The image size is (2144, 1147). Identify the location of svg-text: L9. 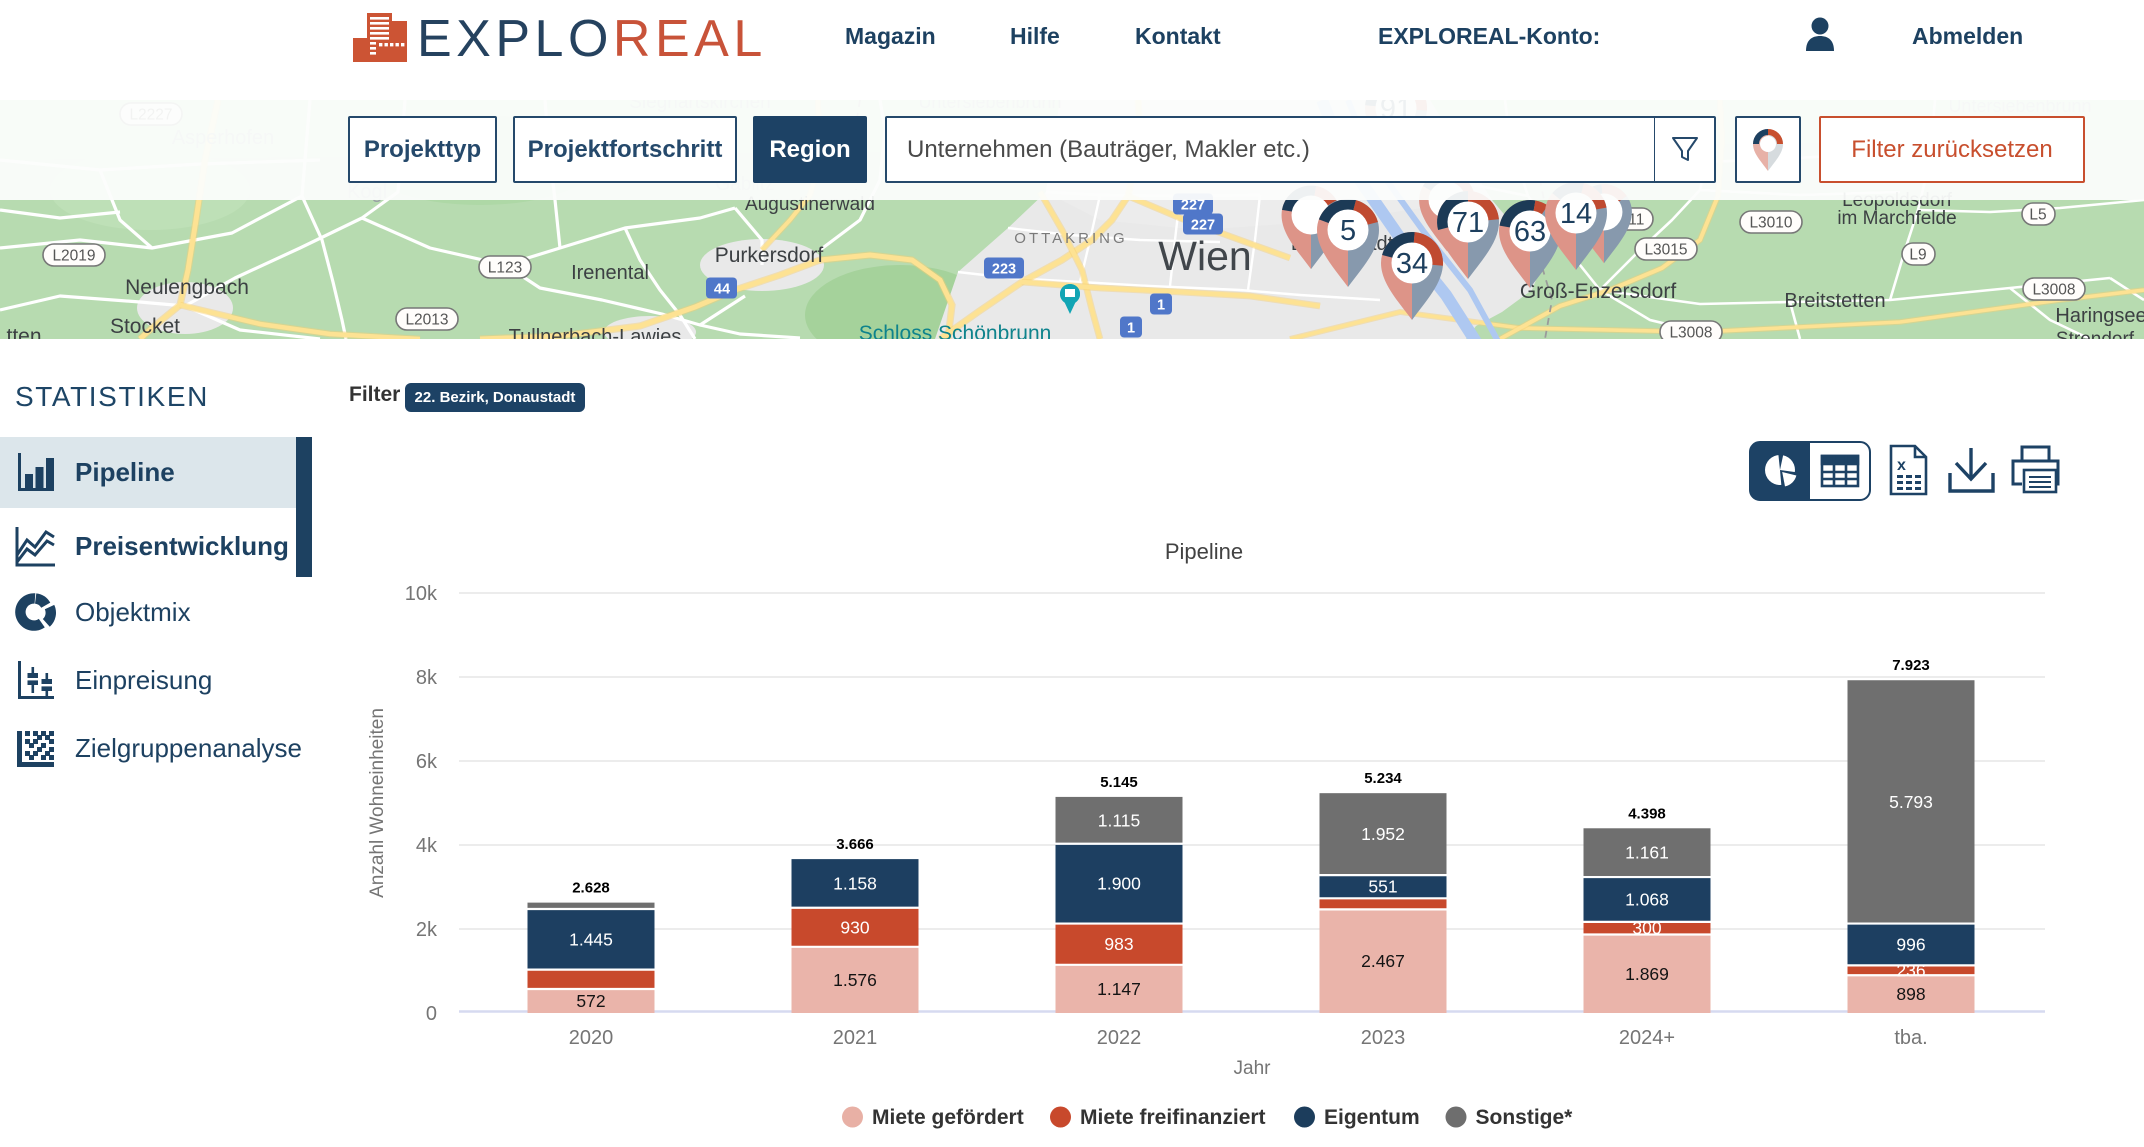
(1917, 255).